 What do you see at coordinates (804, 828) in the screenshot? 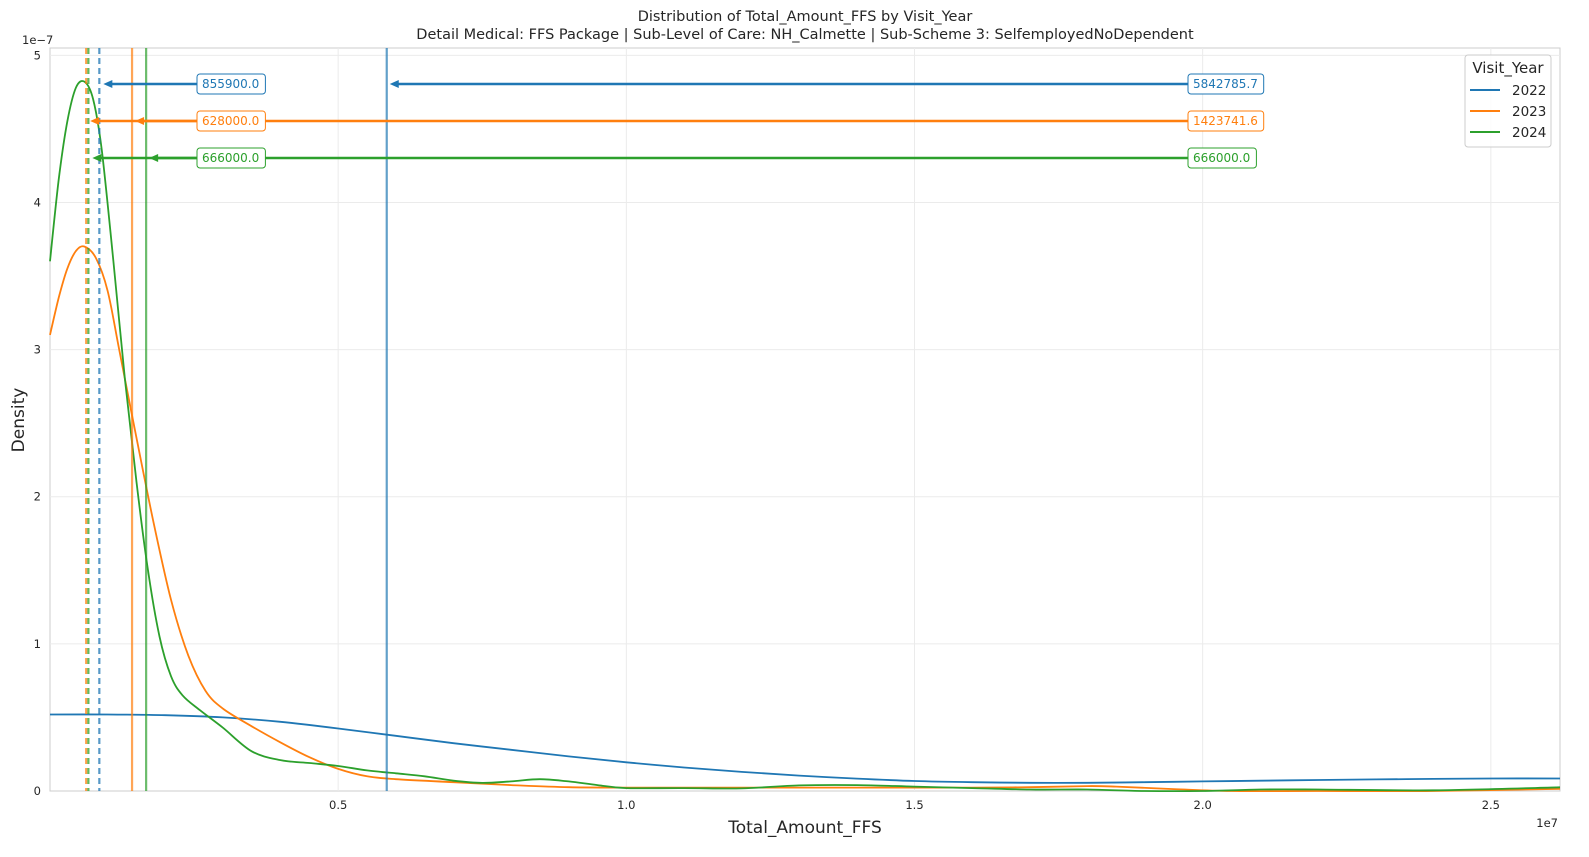
I see `x-axis-title: Total_Amount_FFS` at bounding box center [804, 828].